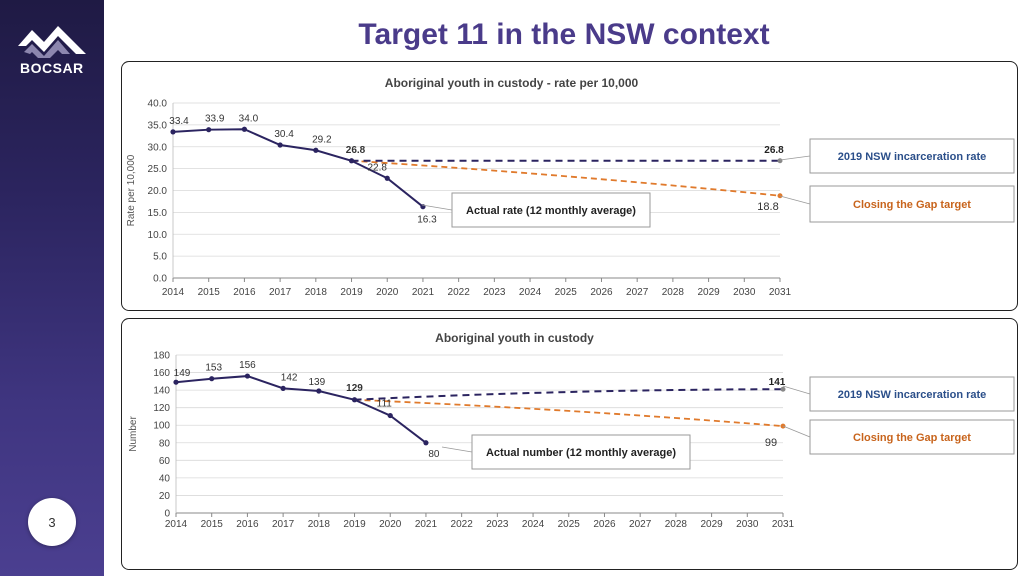  What do you see at coordinates (601, 292) in the screenshot?
I see `x-tick-label: 2026` at bounding box center [601, 292].